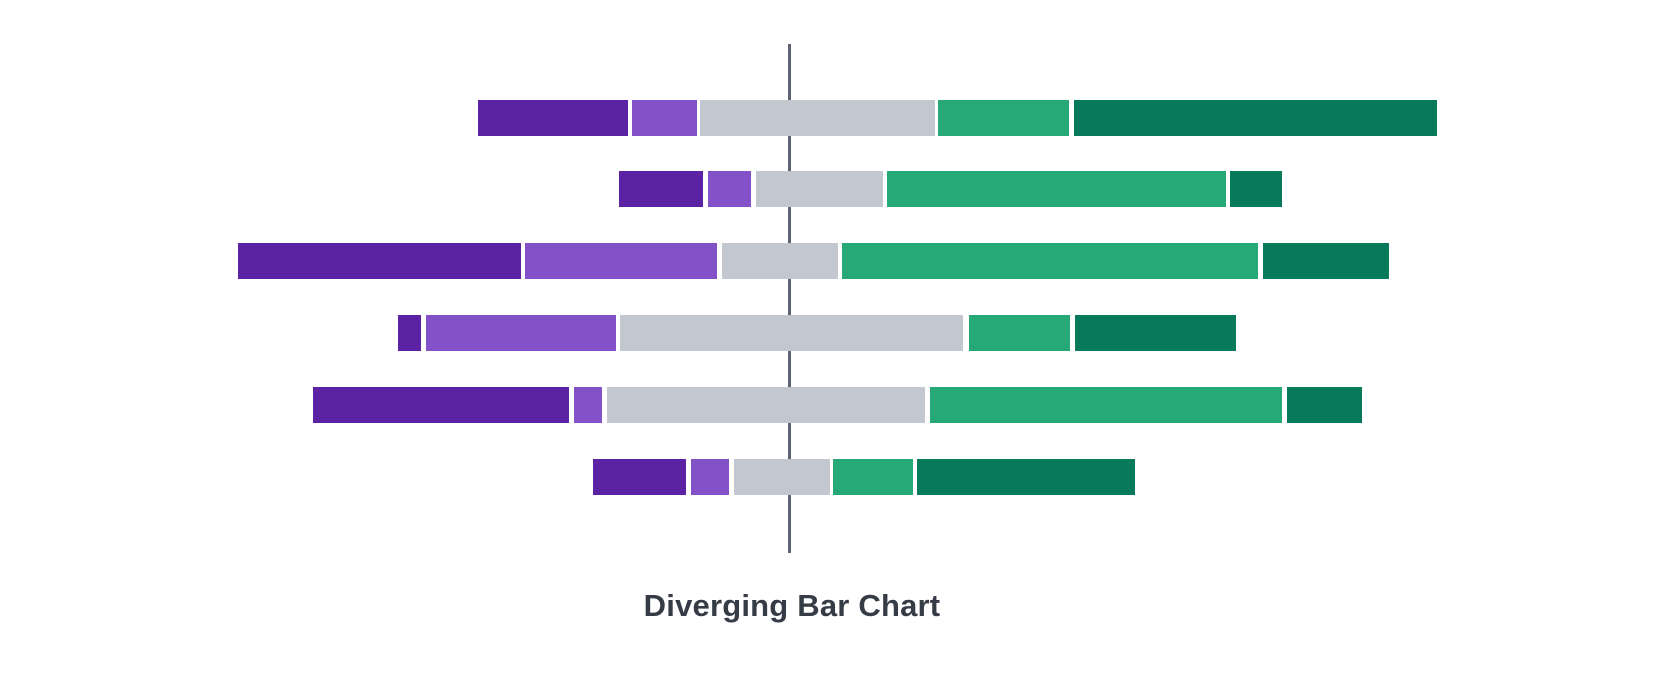 Image resolution: width=1672 pixels, height=678 pixels. I want to click on chart-title: Diverging Bar Chart, so click(792, 605).